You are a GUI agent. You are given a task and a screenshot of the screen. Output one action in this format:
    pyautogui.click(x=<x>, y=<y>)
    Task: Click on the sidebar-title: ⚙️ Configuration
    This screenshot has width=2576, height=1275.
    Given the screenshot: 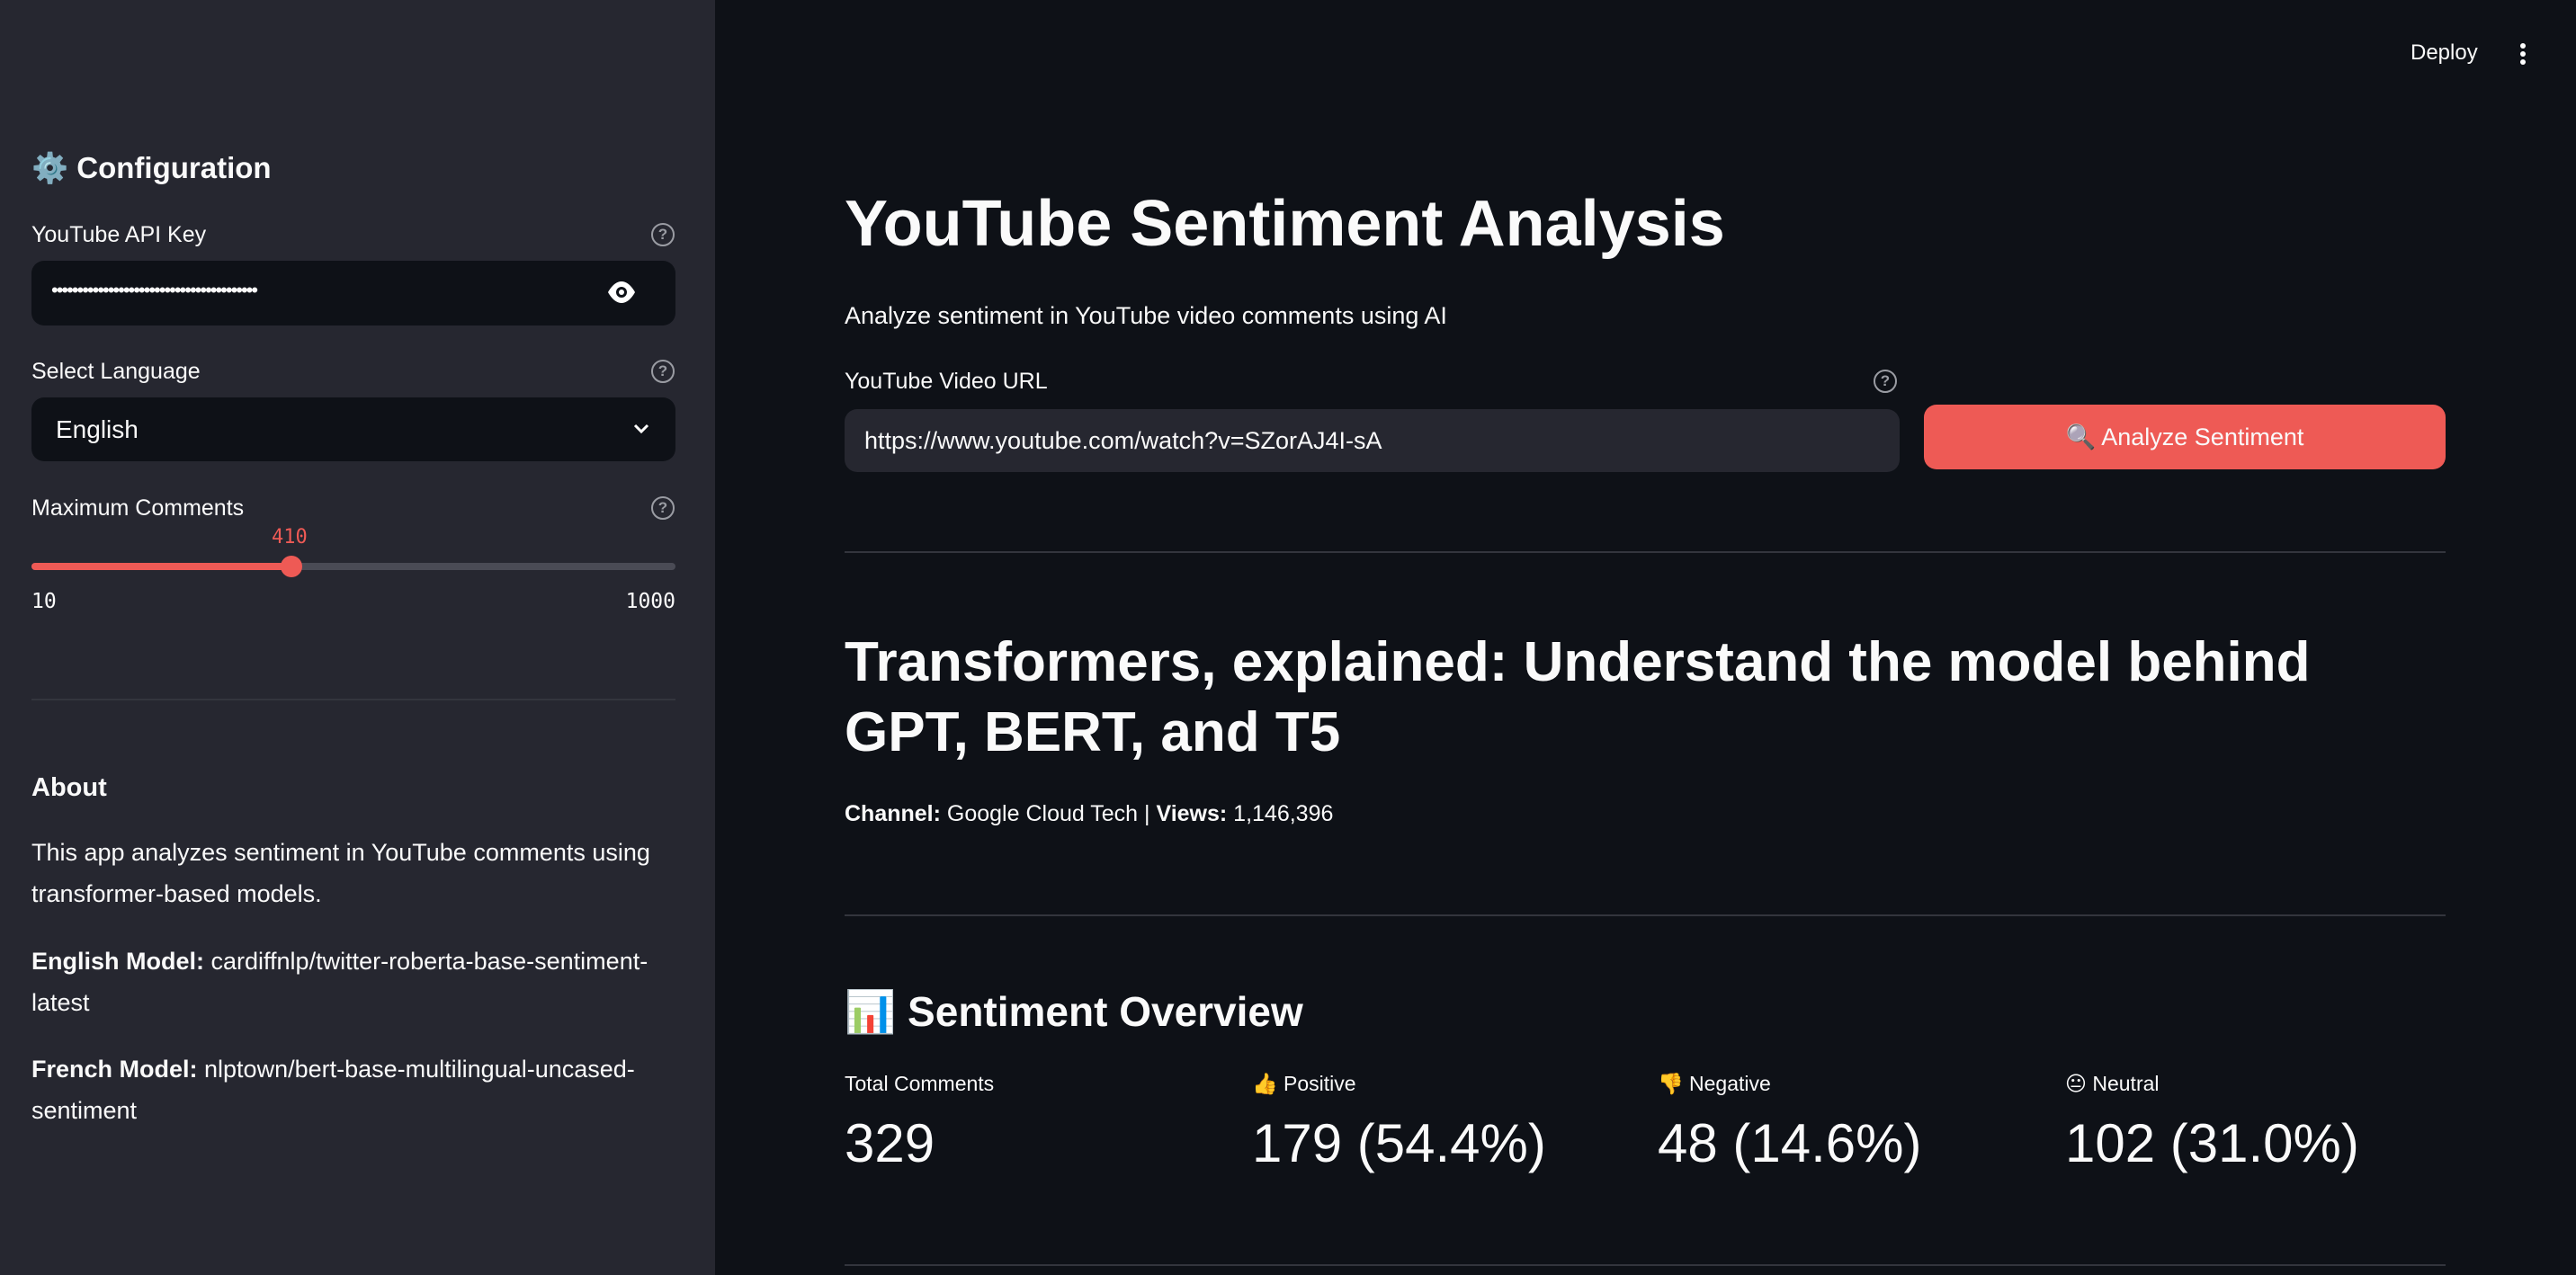 What is the action you would take?
    pyautogui.click(x=151, y=168)
    